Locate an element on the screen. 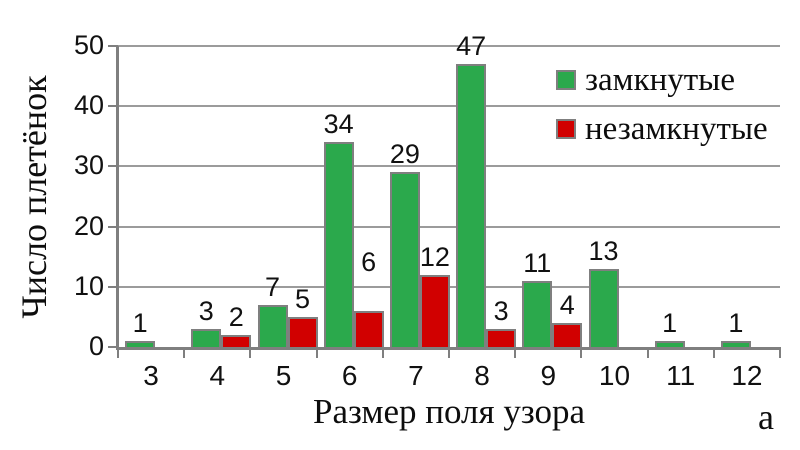 The width and height of the screenshot is (800, 450). red-swatch-icon is located at coordinates (566, 129).